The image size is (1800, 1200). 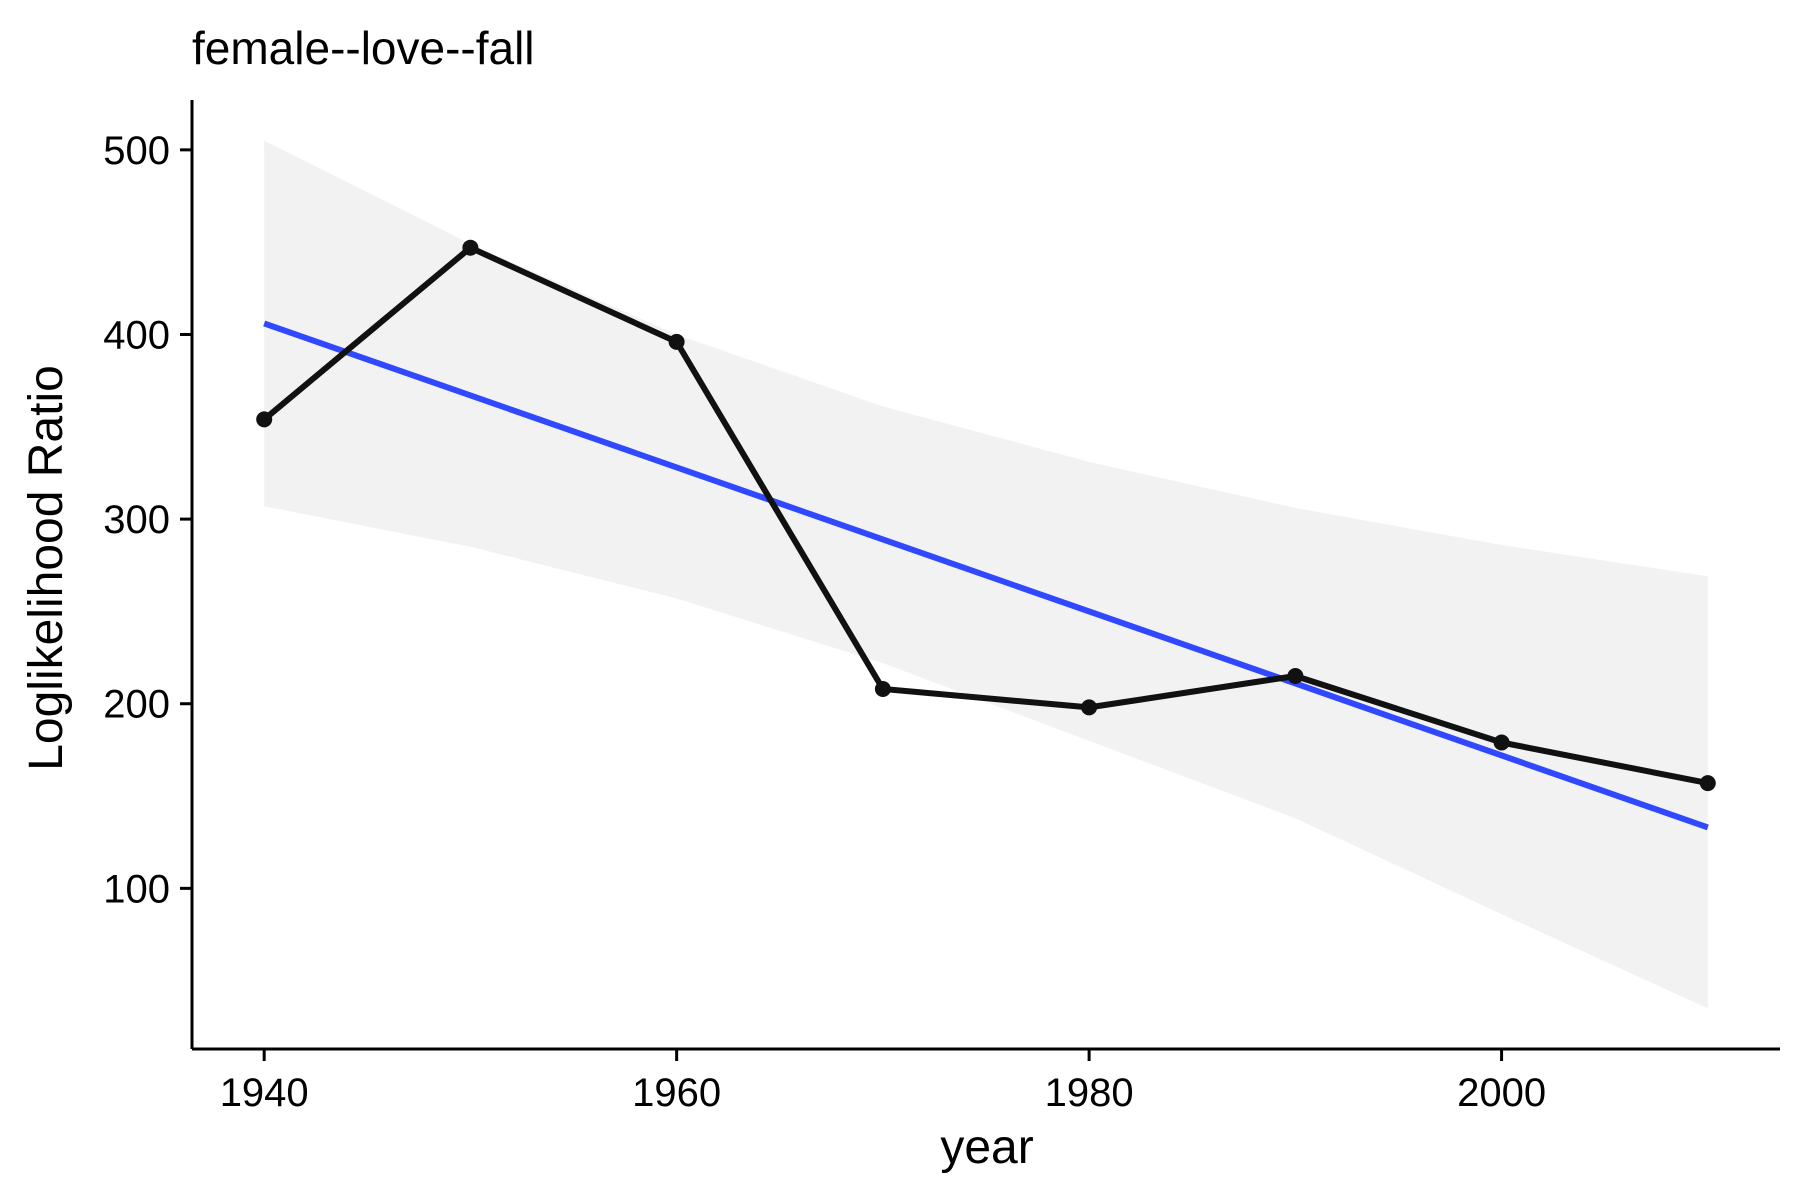 I want to click on y-axis-title: Loglikelihood Ratio, so click(x=46, y=568).